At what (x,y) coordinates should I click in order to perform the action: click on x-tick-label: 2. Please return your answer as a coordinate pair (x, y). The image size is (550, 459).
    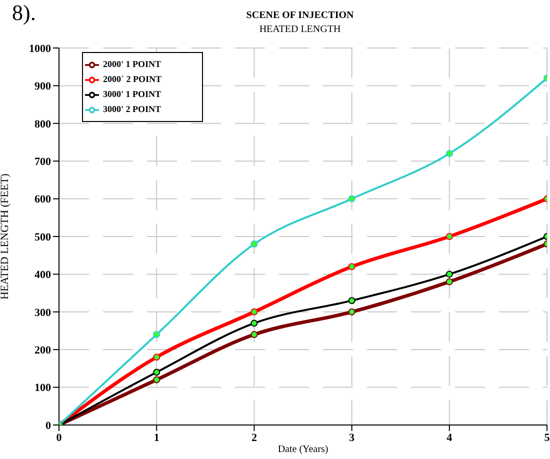
    Looking at the image, I should click on (254, 438).